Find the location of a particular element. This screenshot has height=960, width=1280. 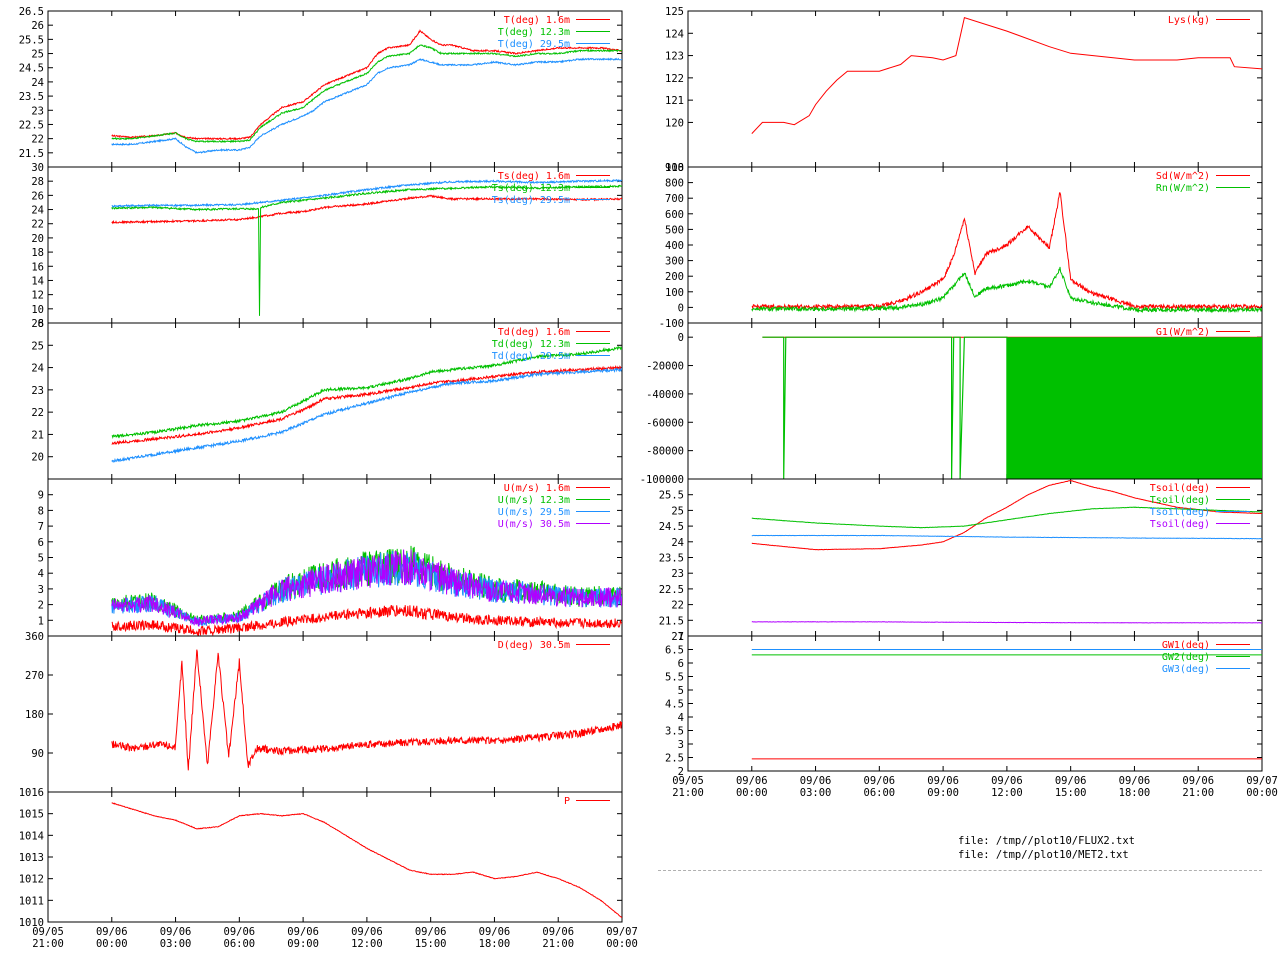

legend-label: Lys(kg) is located at coordinates (1189, 20).